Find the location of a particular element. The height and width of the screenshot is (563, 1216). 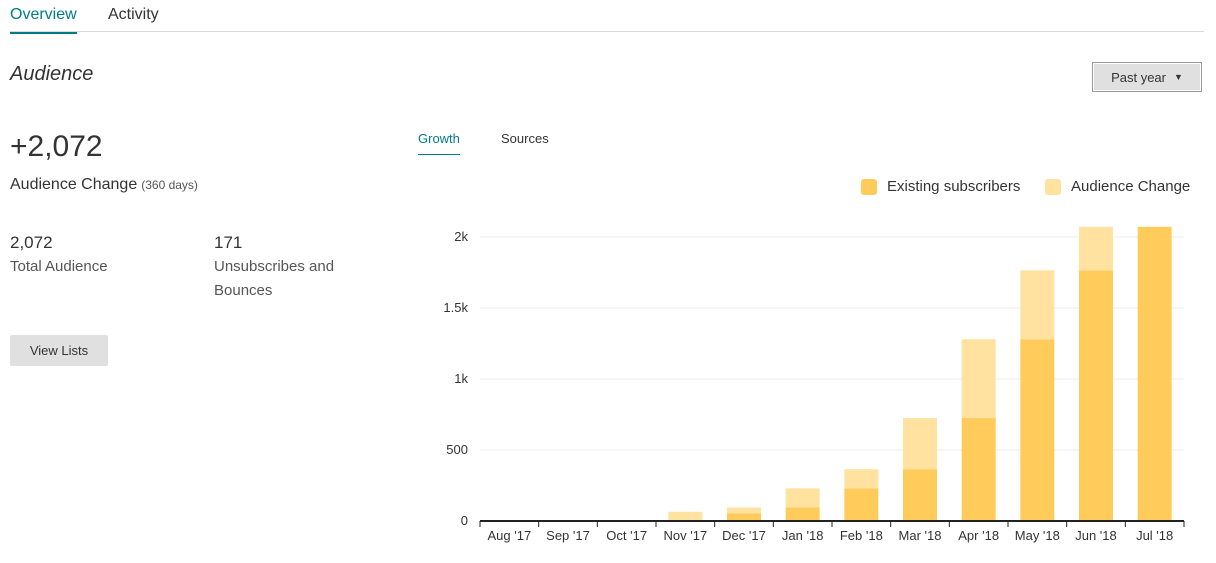

tab-overview: Overview is located at coordinates (43, 20).